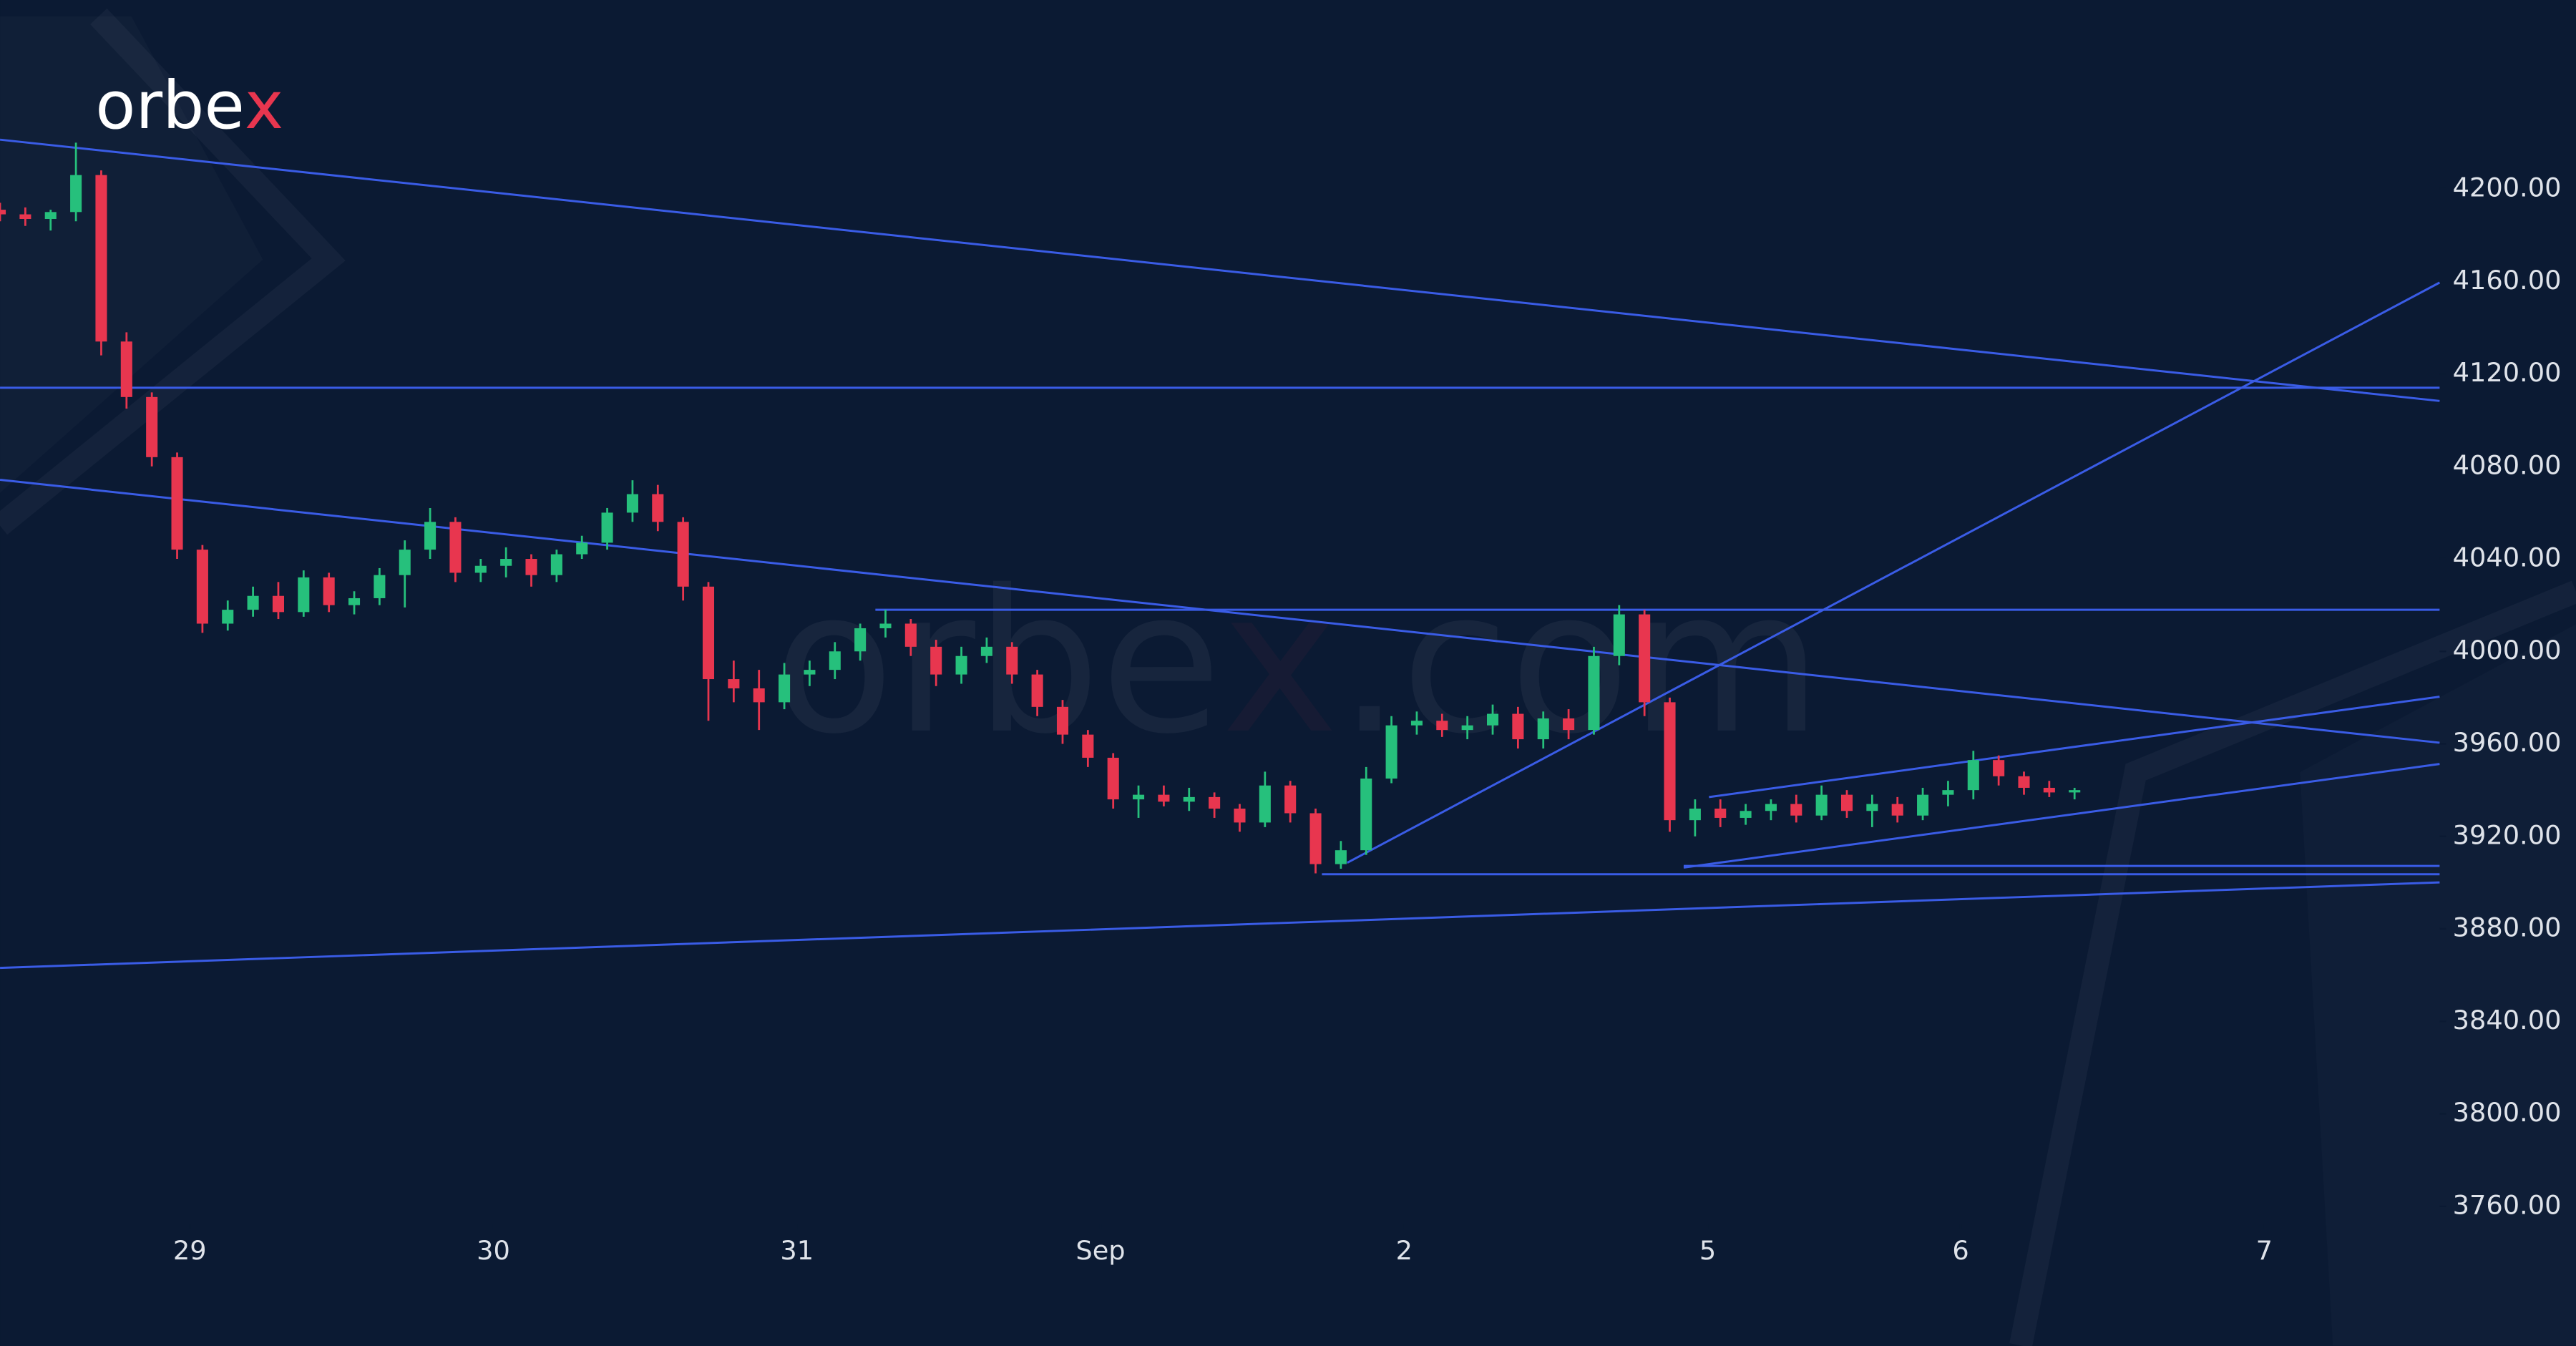  What do you see at coordinates (2507, 1204) in the screenshot?
I see `y-tick-label: 3760.00` at bounding box center [2507, 1204].